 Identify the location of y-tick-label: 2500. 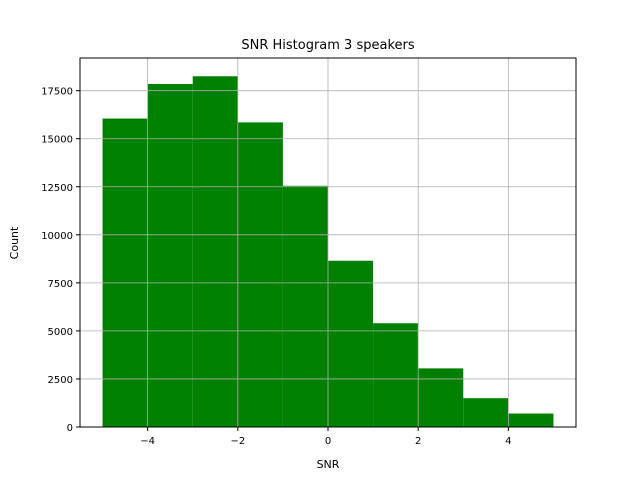
(60, 380).